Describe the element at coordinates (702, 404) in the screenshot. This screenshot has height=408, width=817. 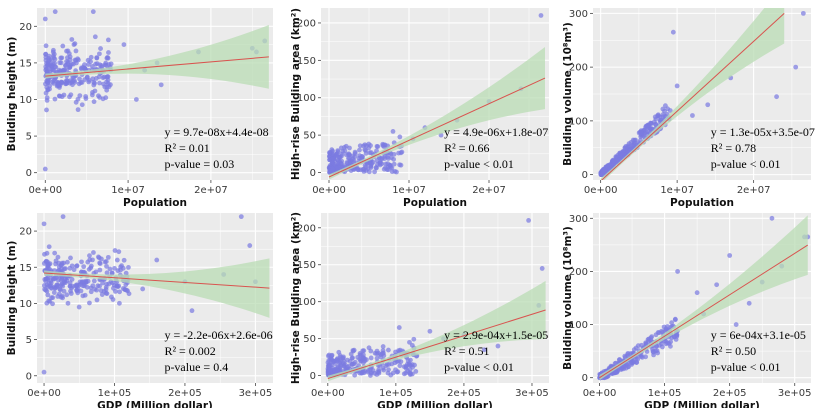
I see `x-axis-title: GDP (Million dollar)` at that location.